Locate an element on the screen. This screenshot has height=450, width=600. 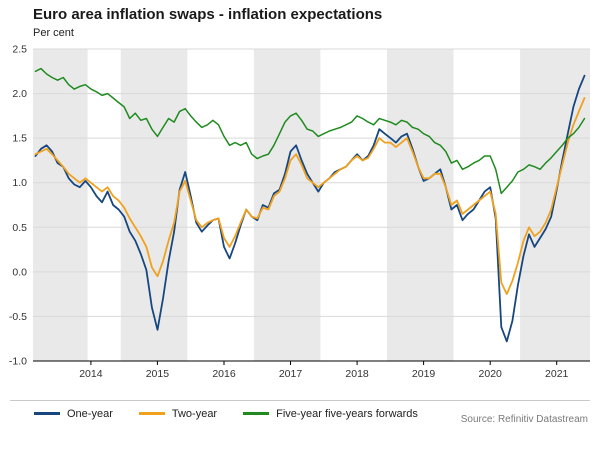
legend-label: Two-year is located at coordinates (194, 413).